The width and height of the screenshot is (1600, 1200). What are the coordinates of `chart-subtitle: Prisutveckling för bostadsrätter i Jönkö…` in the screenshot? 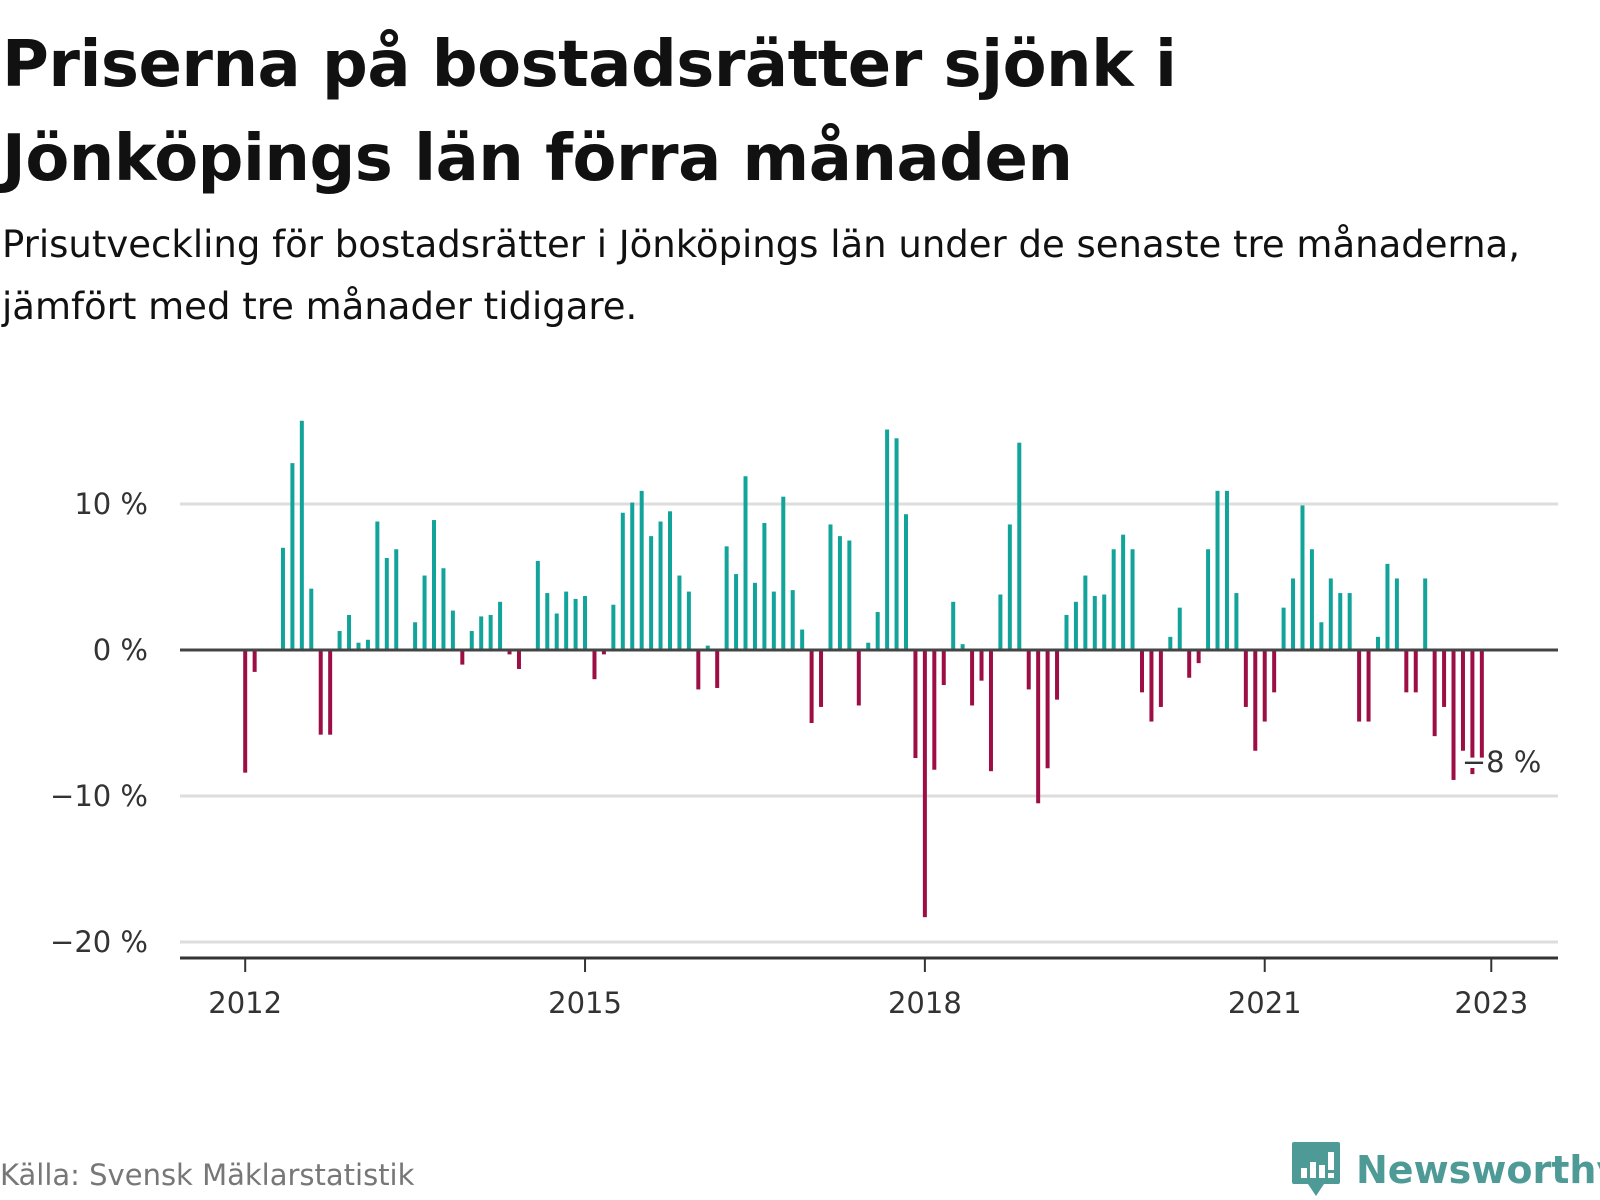 It's located at (761, 275).